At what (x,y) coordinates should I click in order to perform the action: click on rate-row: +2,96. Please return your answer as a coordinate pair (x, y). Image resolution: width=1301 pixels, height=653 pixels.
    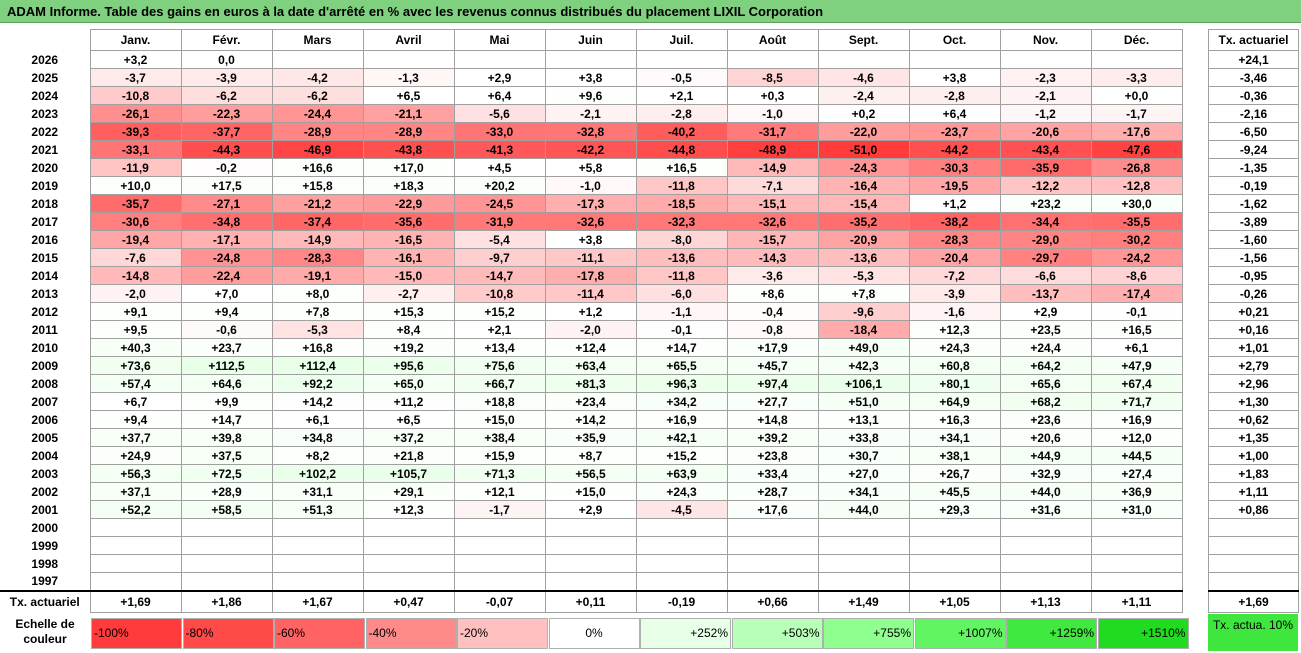
    Looking at the image, I should click on (1253, 383).